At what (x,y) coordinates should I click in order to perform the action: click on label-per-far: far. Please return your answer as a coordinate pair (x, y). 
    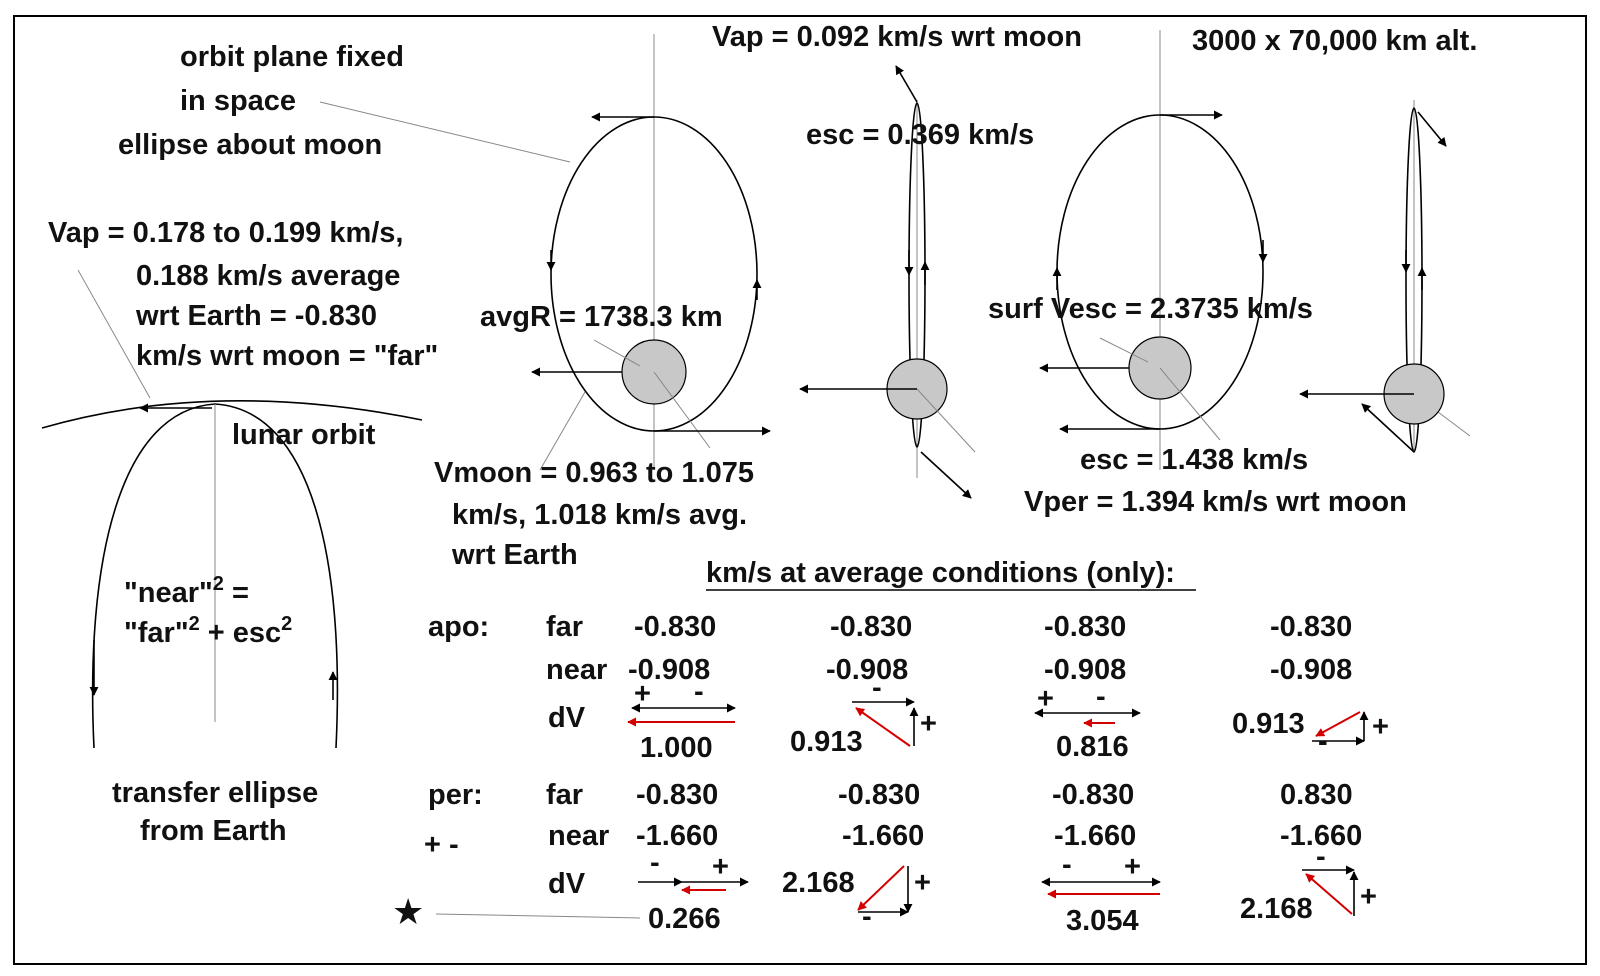
    Looking at the image, I should click on (564, 795).